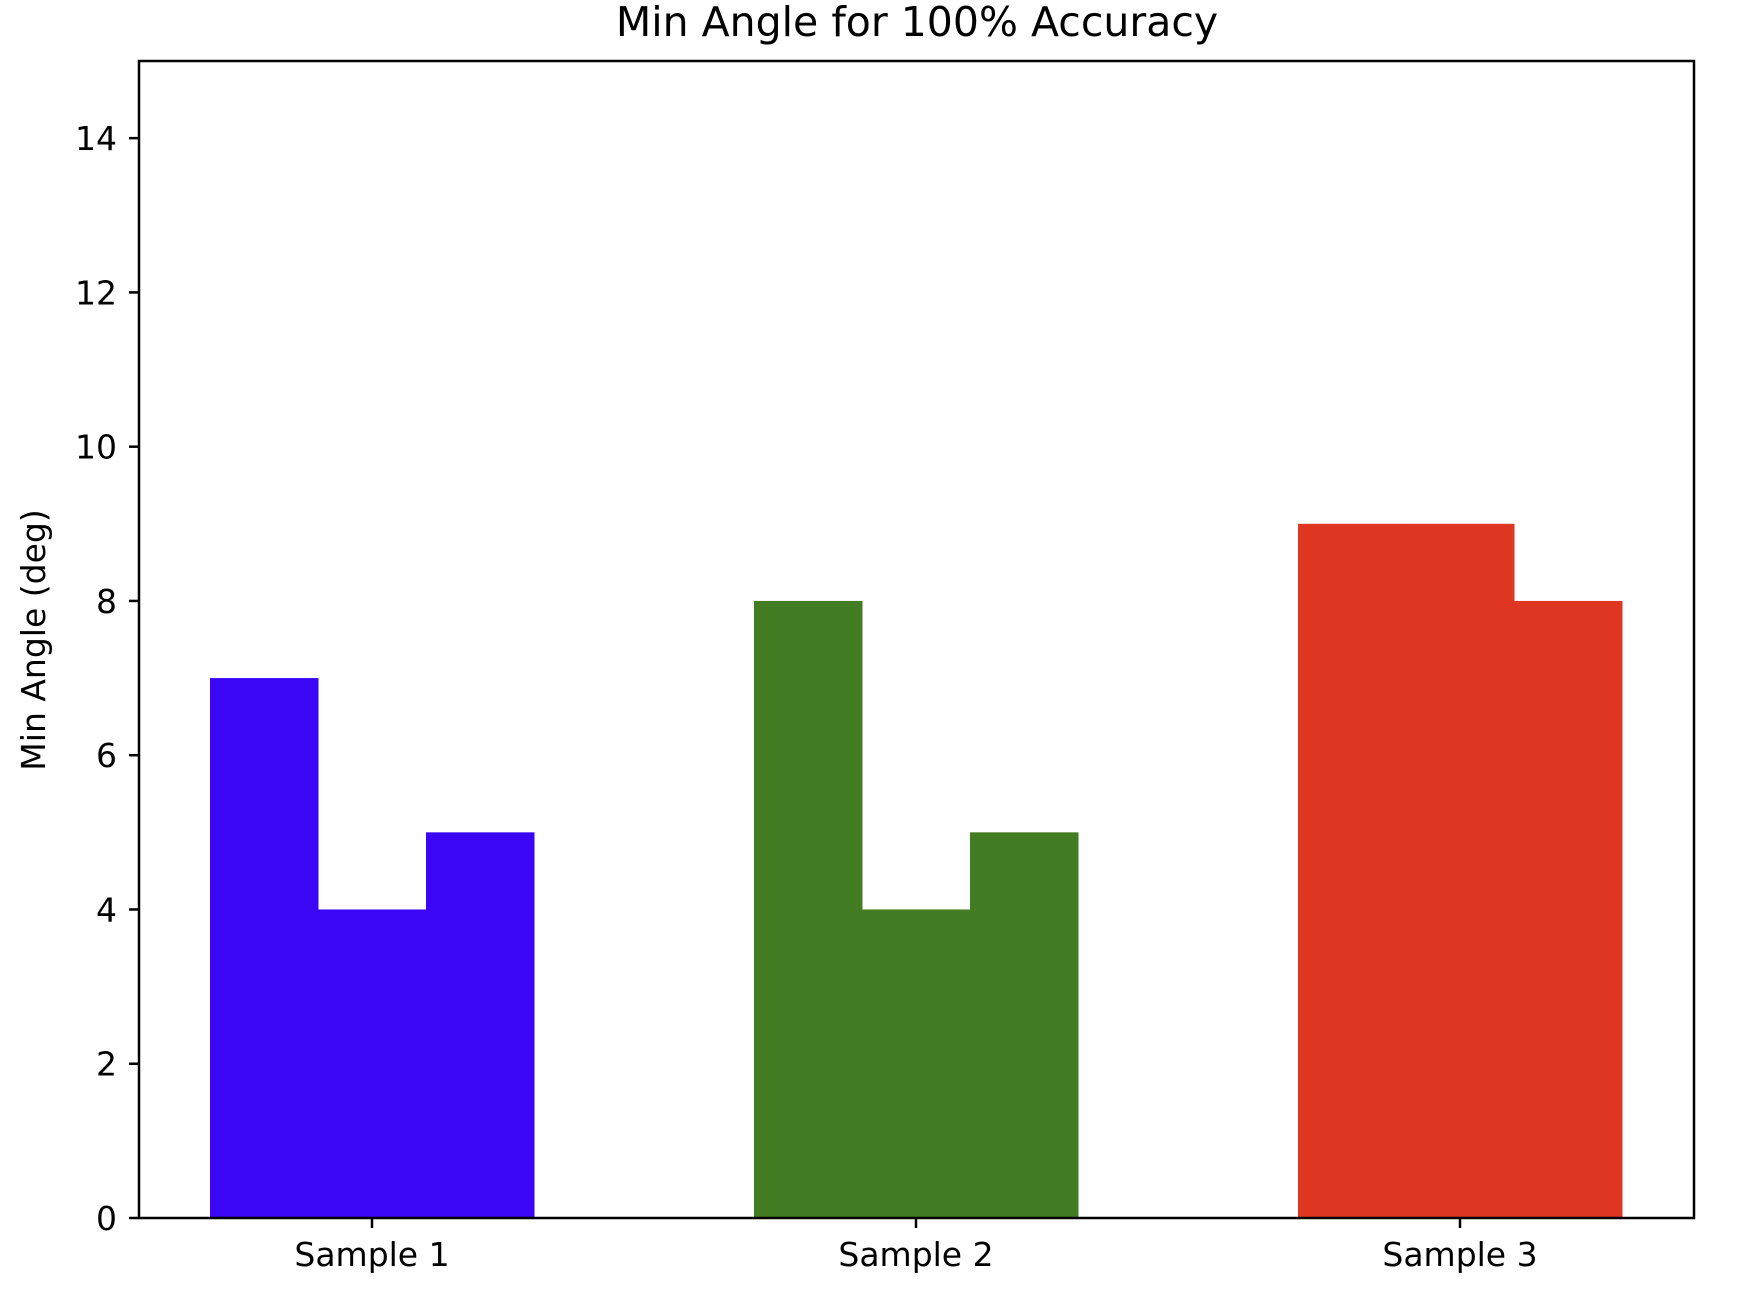 This screenshot has width=1745, height=1290. I want to click on x-tick-label: Sample 1, so click(371, 1254).